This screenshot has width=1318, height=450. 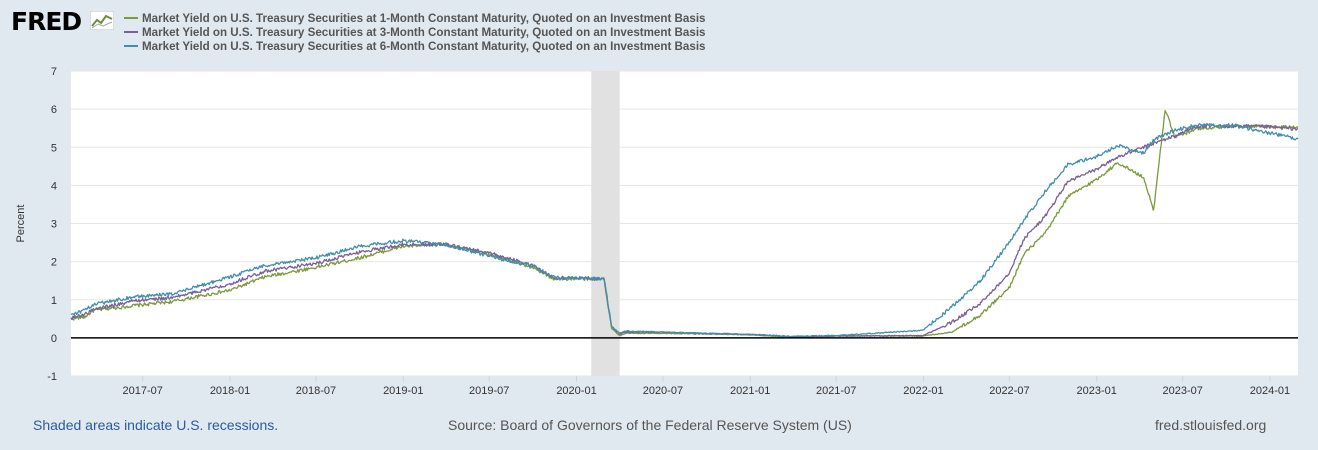 I want to click on y-tick-label: 0, so click(x=54, y=339).